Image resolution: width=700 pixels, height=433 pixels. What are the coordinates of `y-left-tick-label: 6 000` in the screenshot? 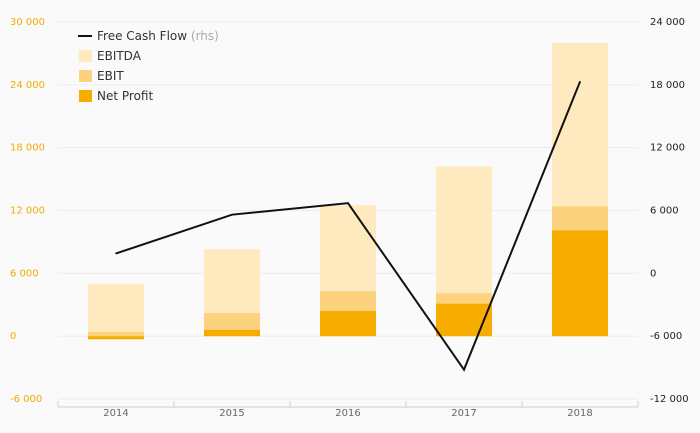 It's located at (24, 273).